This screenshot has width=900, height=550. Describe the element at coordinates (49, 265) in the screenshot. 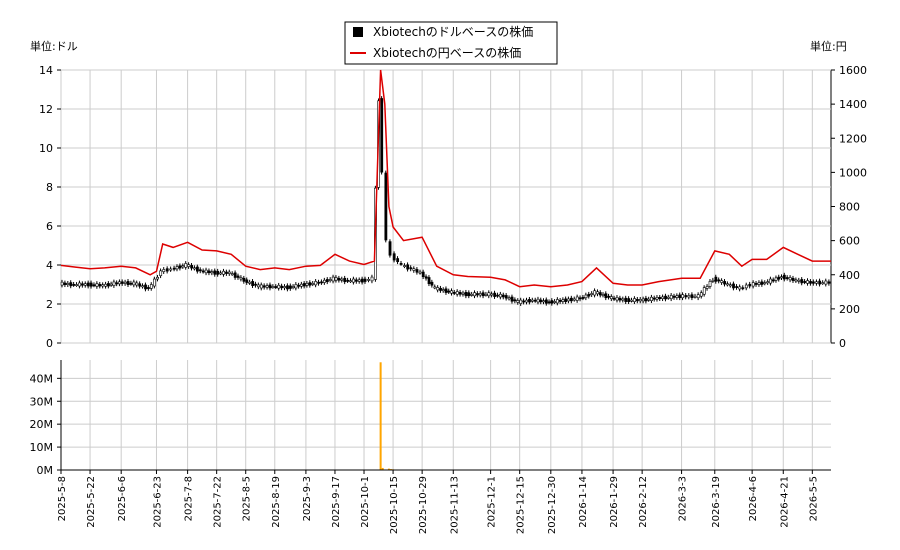

I see `y-left-tick-label: 4` at that location.